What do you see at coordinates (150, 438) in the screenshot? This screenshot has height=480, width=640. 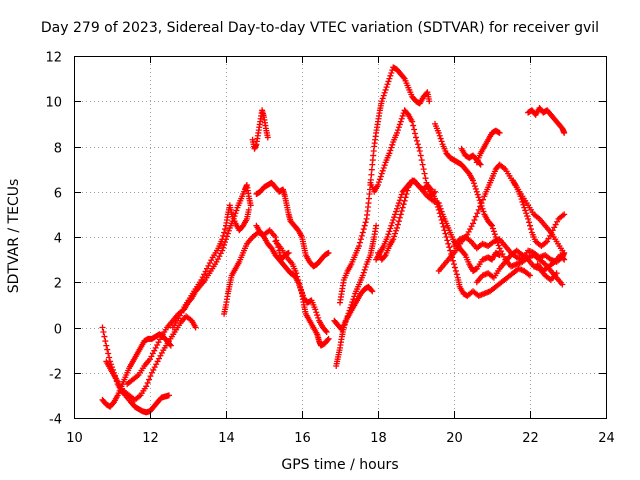 I see `x-tick-label: 12` at bounding box center [150, 438].